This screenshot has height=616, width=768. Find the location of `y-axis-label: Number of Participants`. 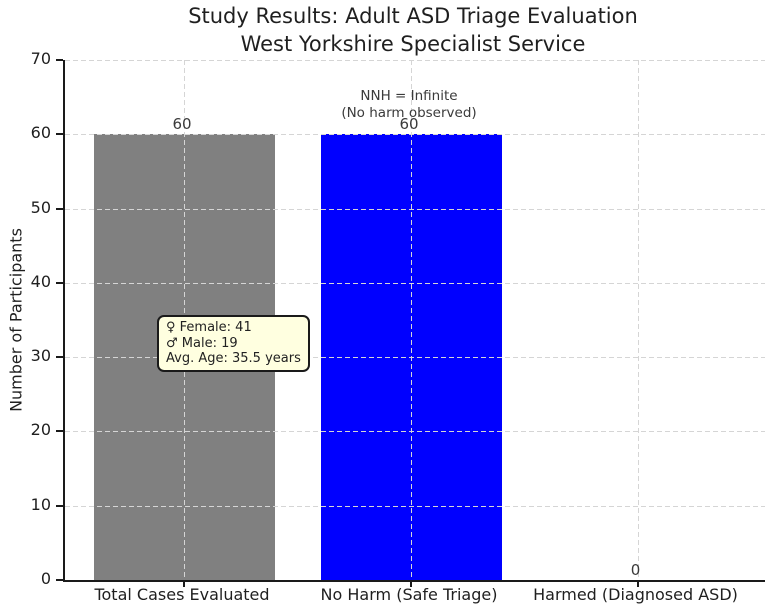

y-axis-label: Number of Participants is located at coordinates (16, 320).